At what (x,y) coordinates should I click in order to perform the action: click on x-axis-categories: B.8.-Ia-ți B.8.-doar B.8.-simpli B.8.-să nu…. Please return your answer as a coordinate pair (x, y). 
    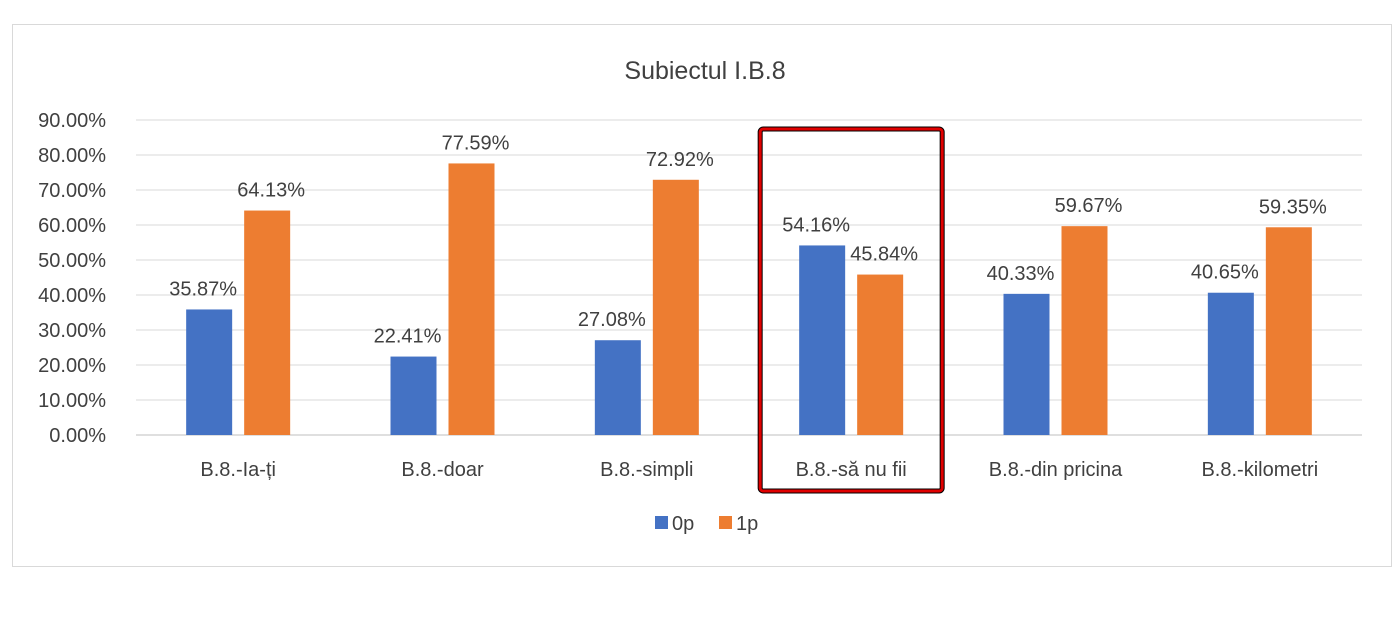
    Looking at the image, I should click on (759, 470).